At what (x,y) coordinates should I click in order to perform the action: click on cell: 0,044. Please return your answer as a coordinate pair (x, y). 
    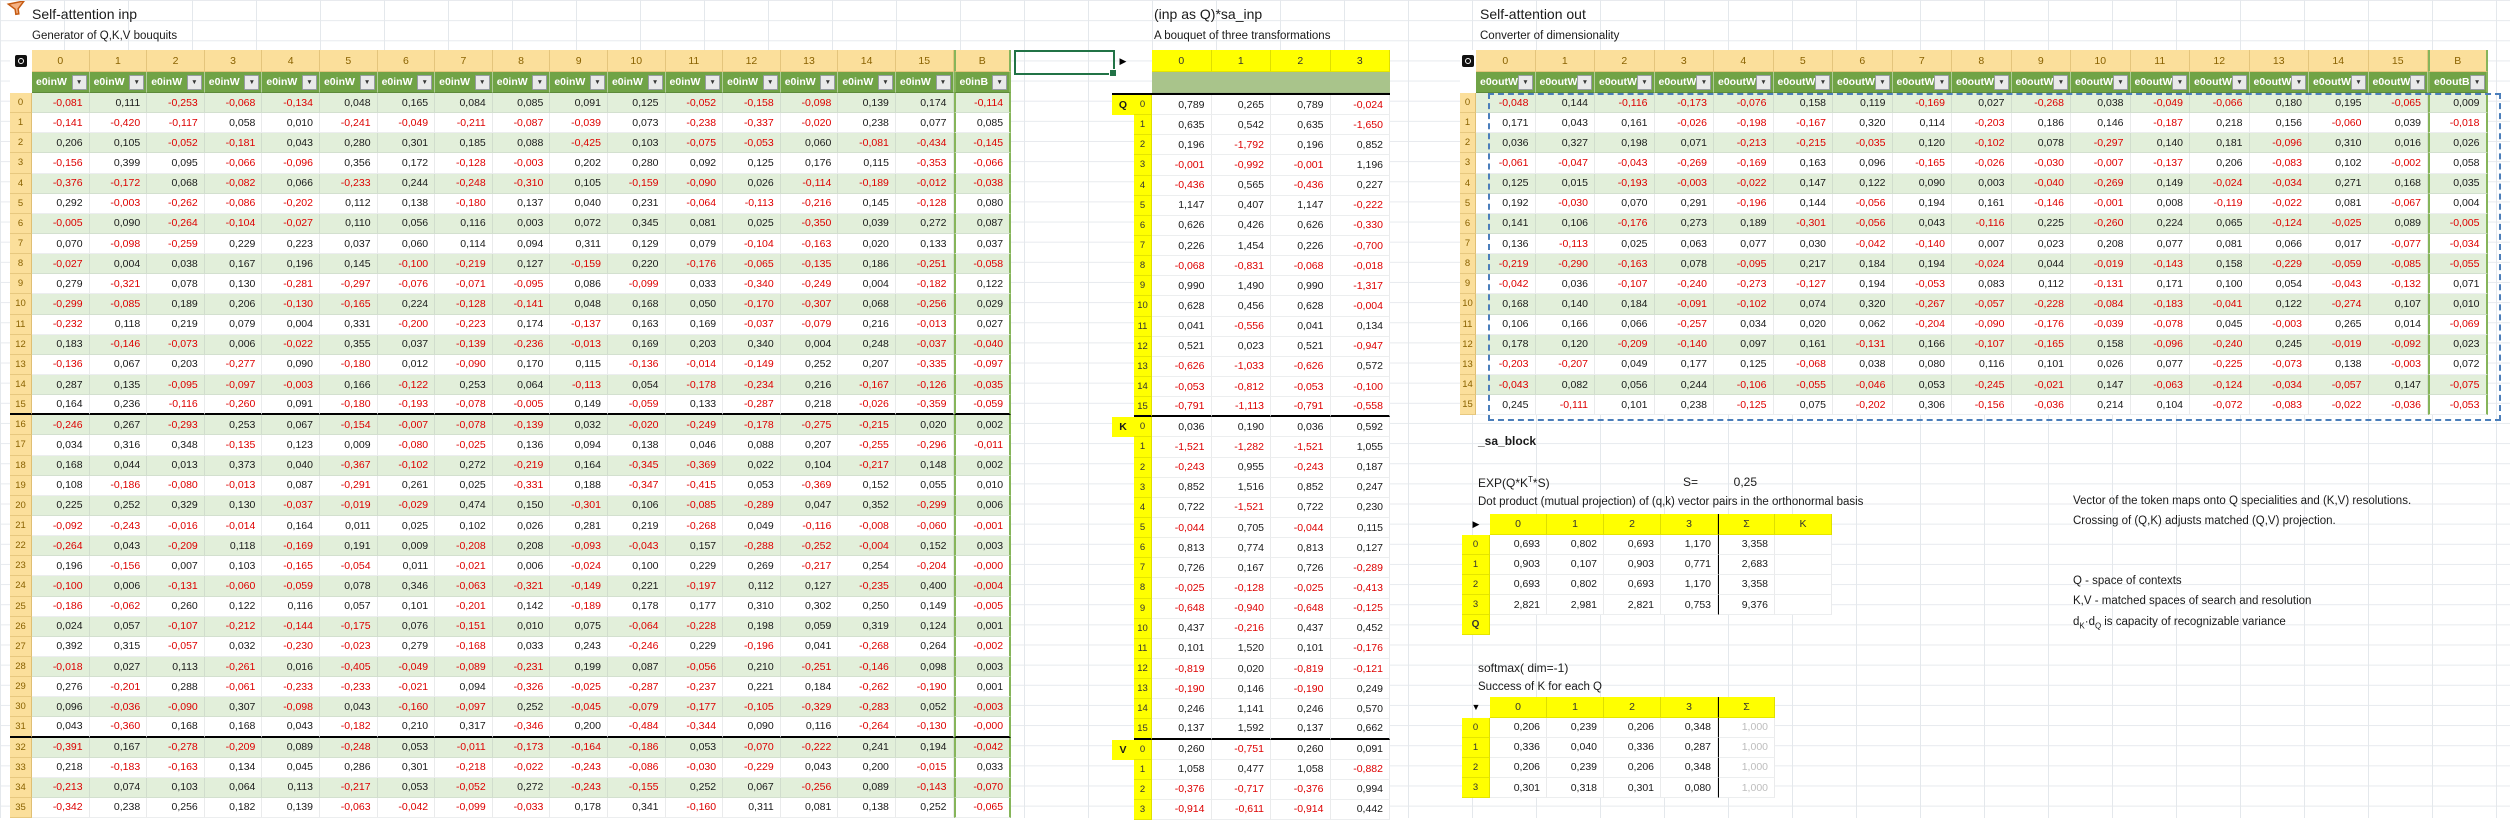
    Looking at the image, I should click on (118, 465).